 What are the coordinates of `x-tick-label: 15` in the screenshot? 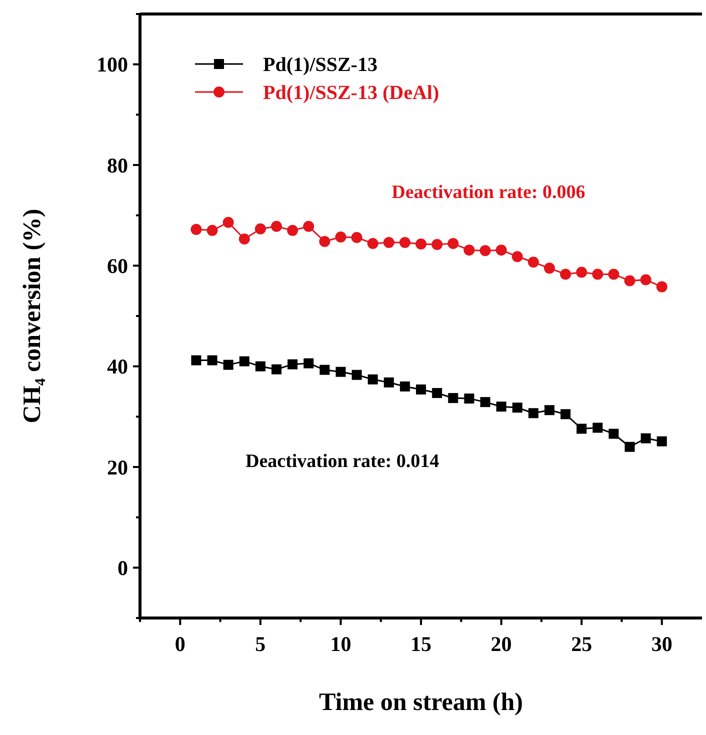 It's located at (421, 644).